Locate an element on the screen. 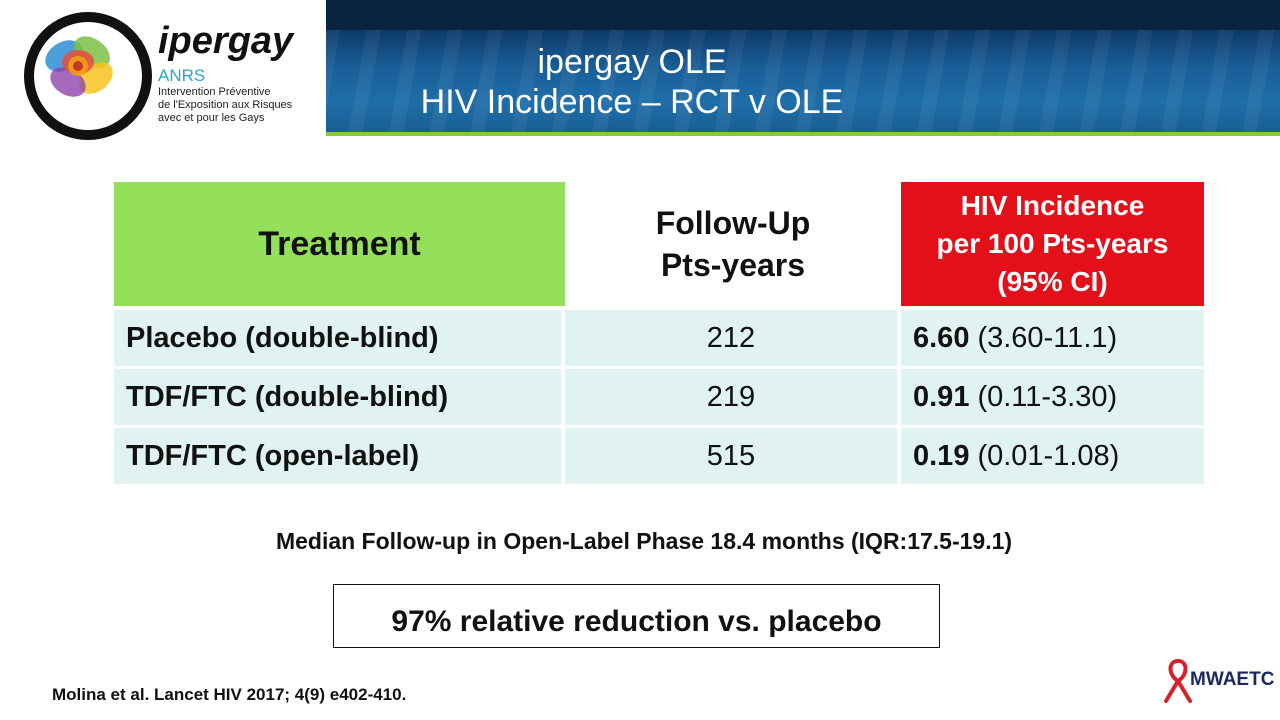 The width and height of the screenshot is (1280, 720). slide-title-line1: ipergay OLE is located at coordinates (632, 62).